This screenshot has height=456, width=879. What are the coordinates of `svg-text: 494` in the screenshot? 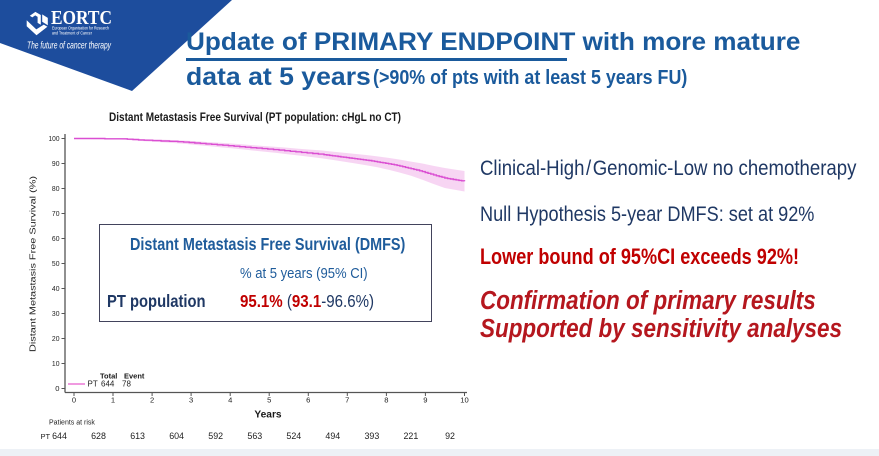 It's located at (332, 436).